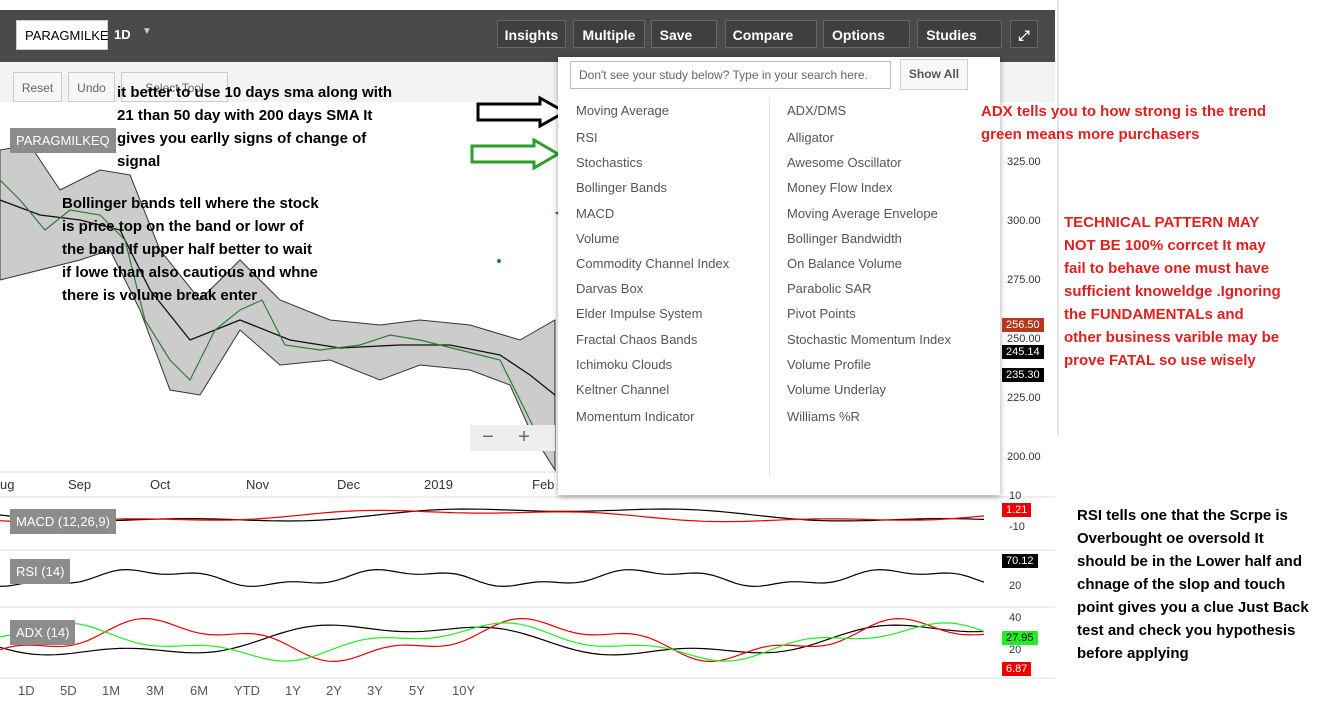 This screenshot has height=704, width=1337. I want to click on annotation-line: other business varible may be, so click(1172, 337).